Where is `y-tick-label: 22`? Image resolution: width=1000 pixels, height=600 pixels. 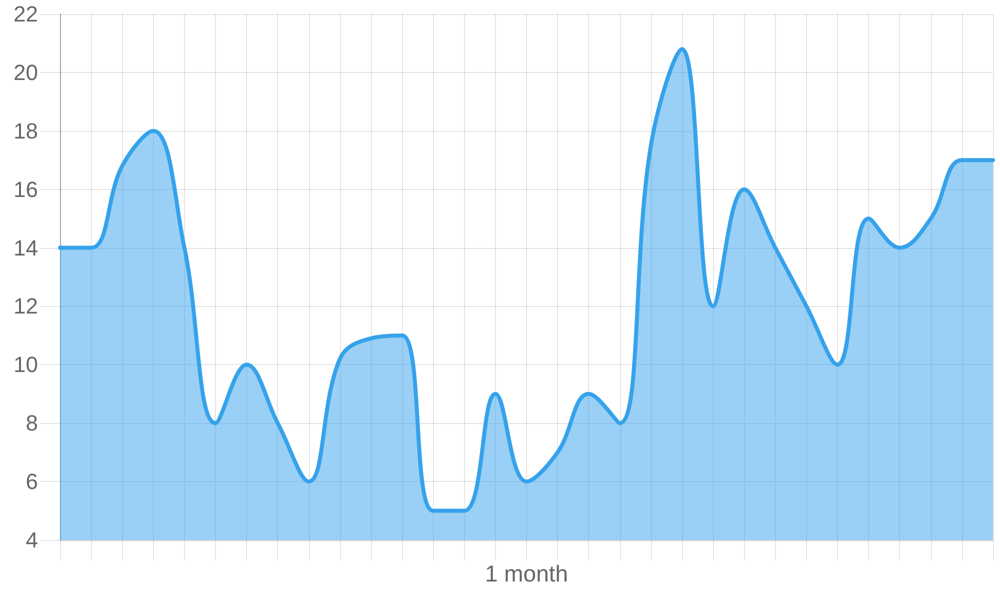 y-tick-label: 22 is located at coordinates (26, 14).